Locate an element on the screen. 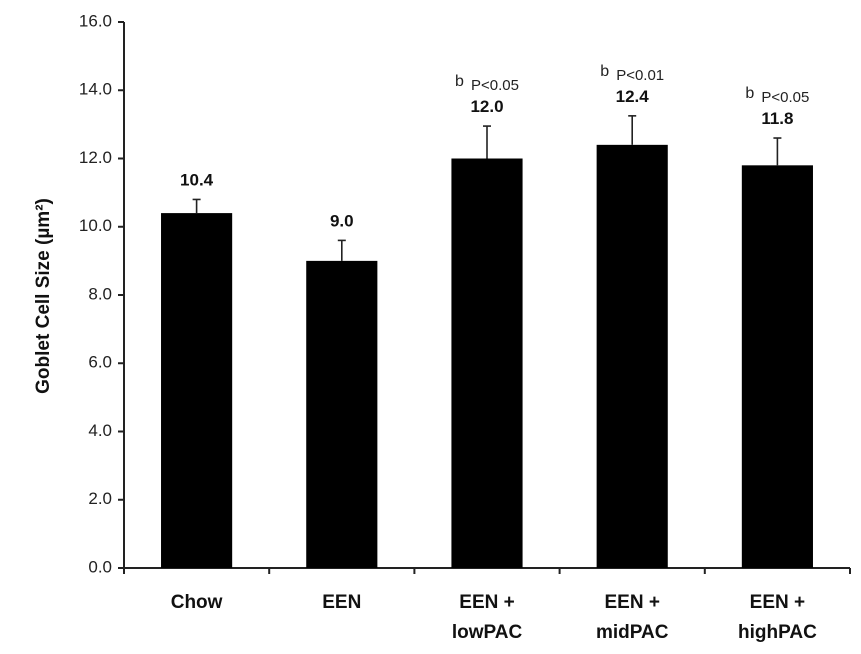  data-label: 9.0 is located at coordinates (342, 220).